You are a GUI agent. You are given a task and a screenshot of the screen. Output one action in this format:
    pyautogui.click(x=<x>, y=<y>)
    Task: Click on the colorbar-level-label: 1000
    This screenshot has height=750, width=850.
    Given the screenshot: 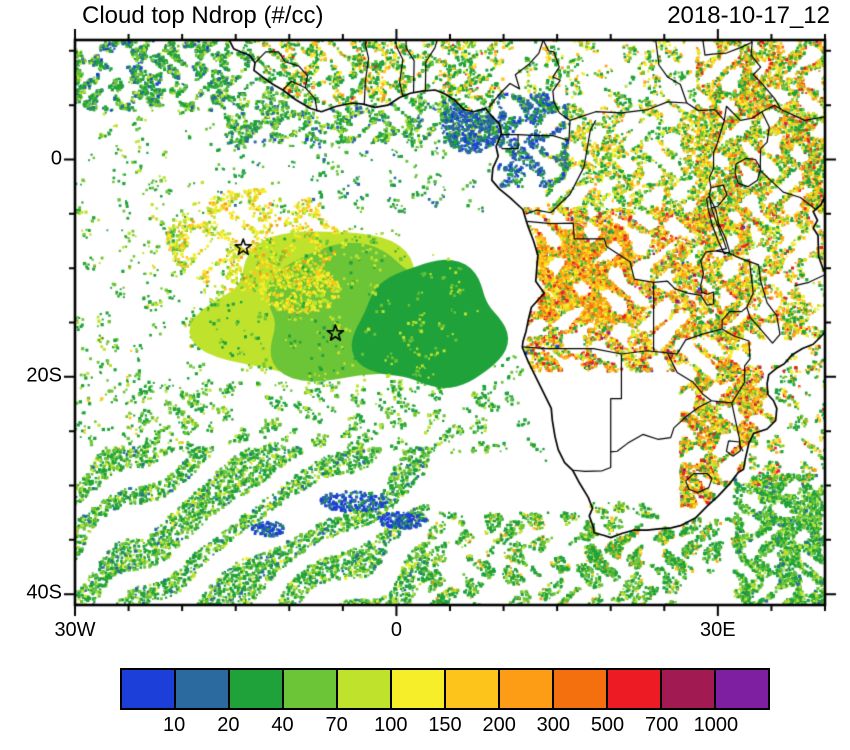 What is the action you would take?
    pyautogui.click(x=716, y=725)
    